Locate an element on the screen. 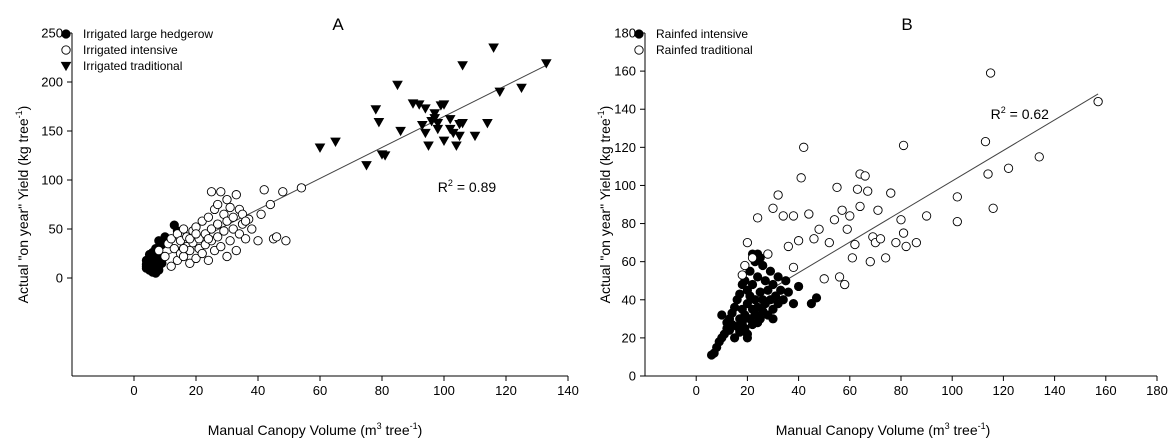 This screenshot has height=442, width=1172. x-tick-label-a: 0 is located at coordinates (133, 390).